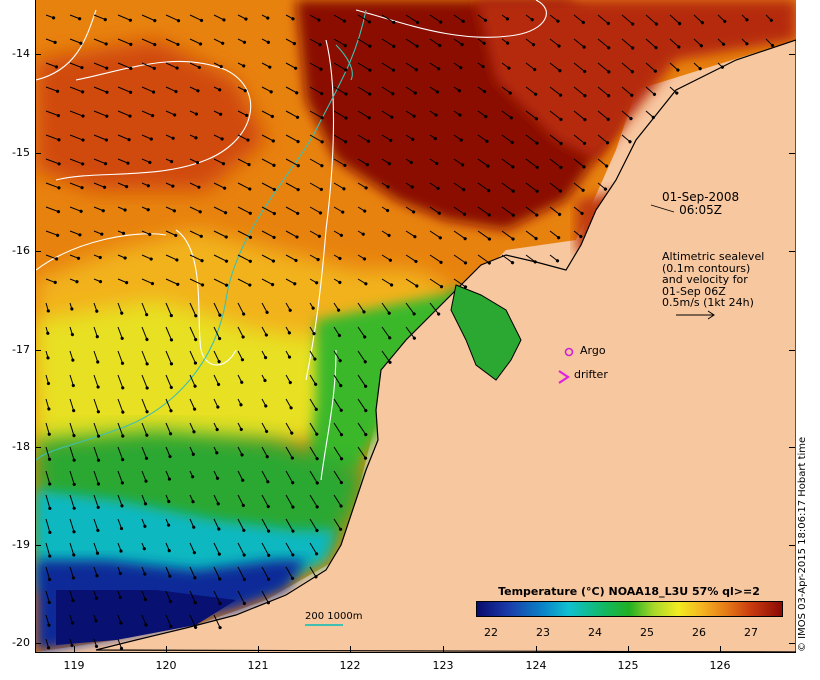 Image resolution: width=820 pixels, height=680 pixels. I want to click on temperature-colorbar, so click(629, 609).